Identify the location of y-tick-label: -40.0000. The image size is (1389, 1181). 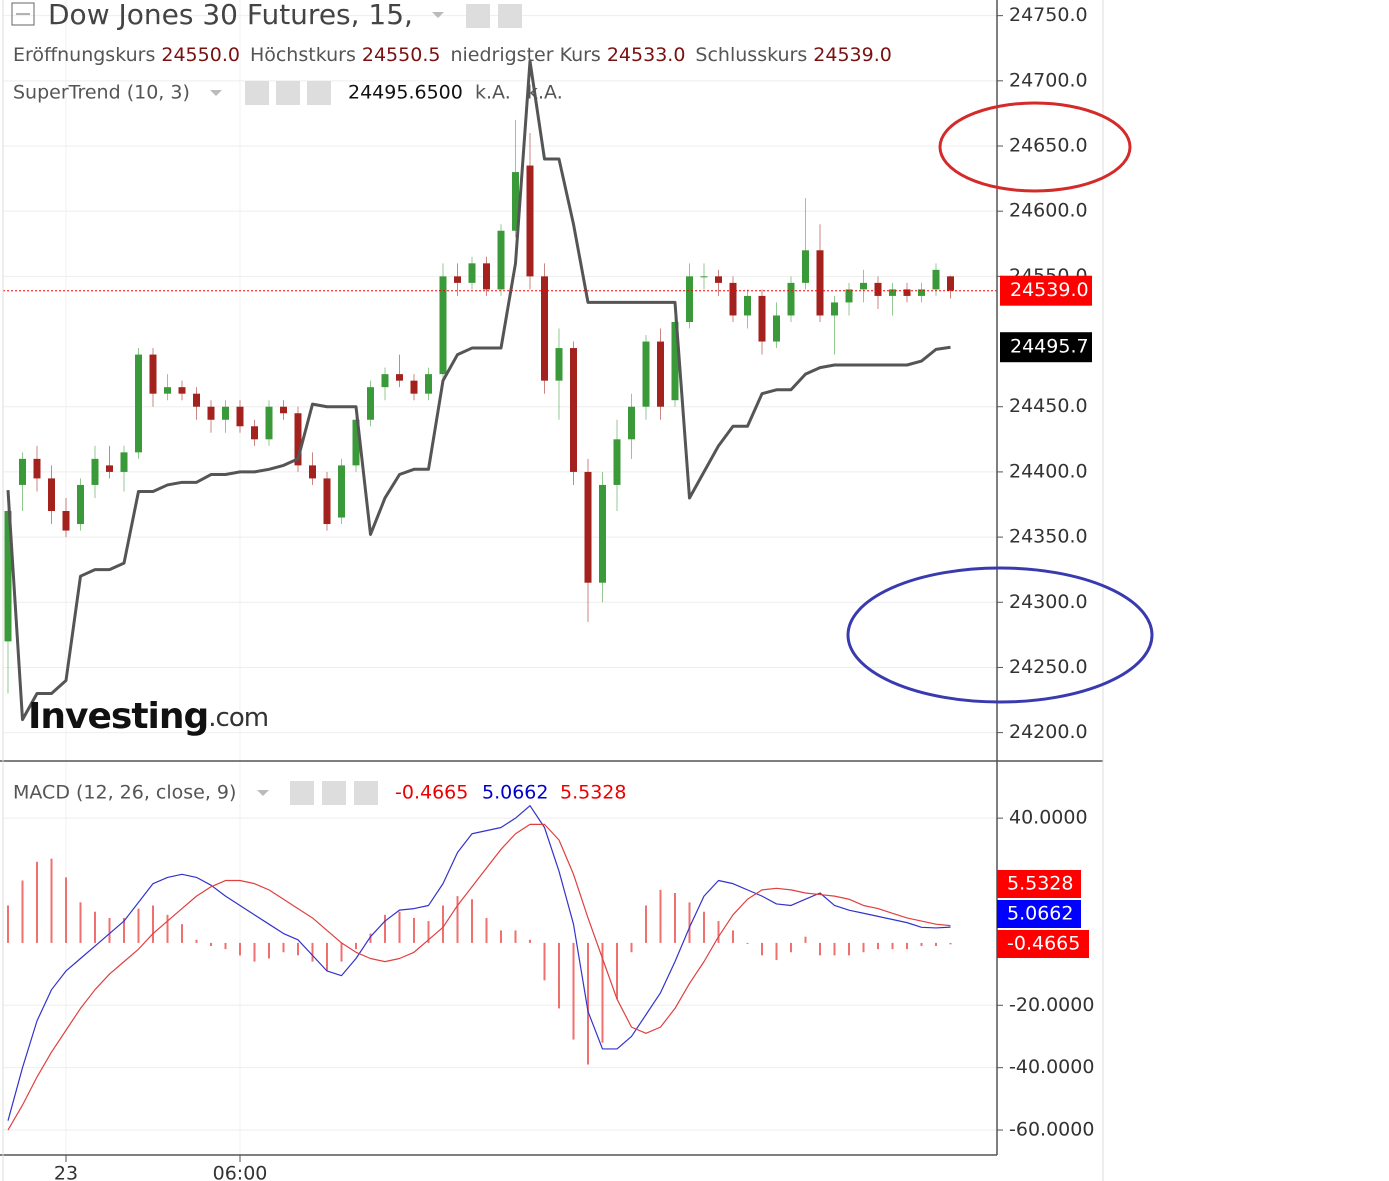
(1051, 1067).